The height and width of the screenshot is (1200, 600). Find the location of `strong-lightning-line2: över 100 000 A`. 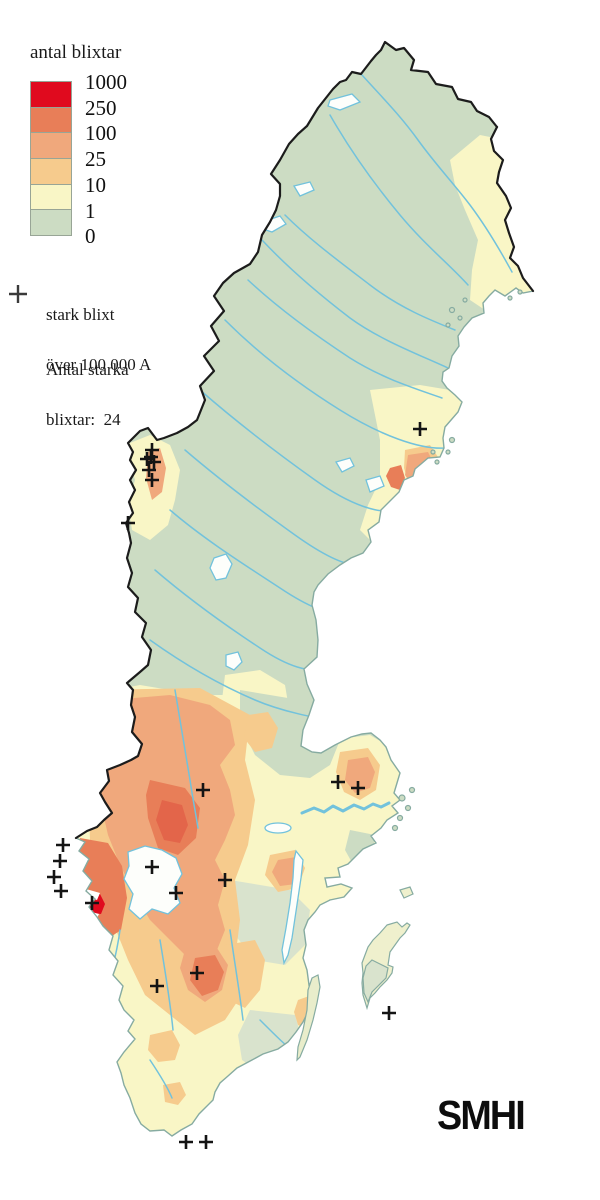

strong-lightning-line2: över 100 000 A is located at coordinates (99, 364).